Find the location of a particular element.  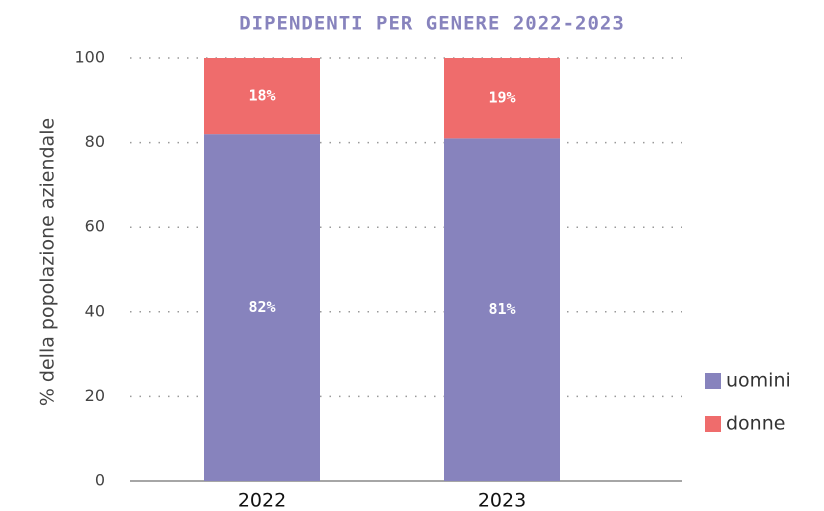

x-tick-label: 2023 is located at coordinates (502, 500).